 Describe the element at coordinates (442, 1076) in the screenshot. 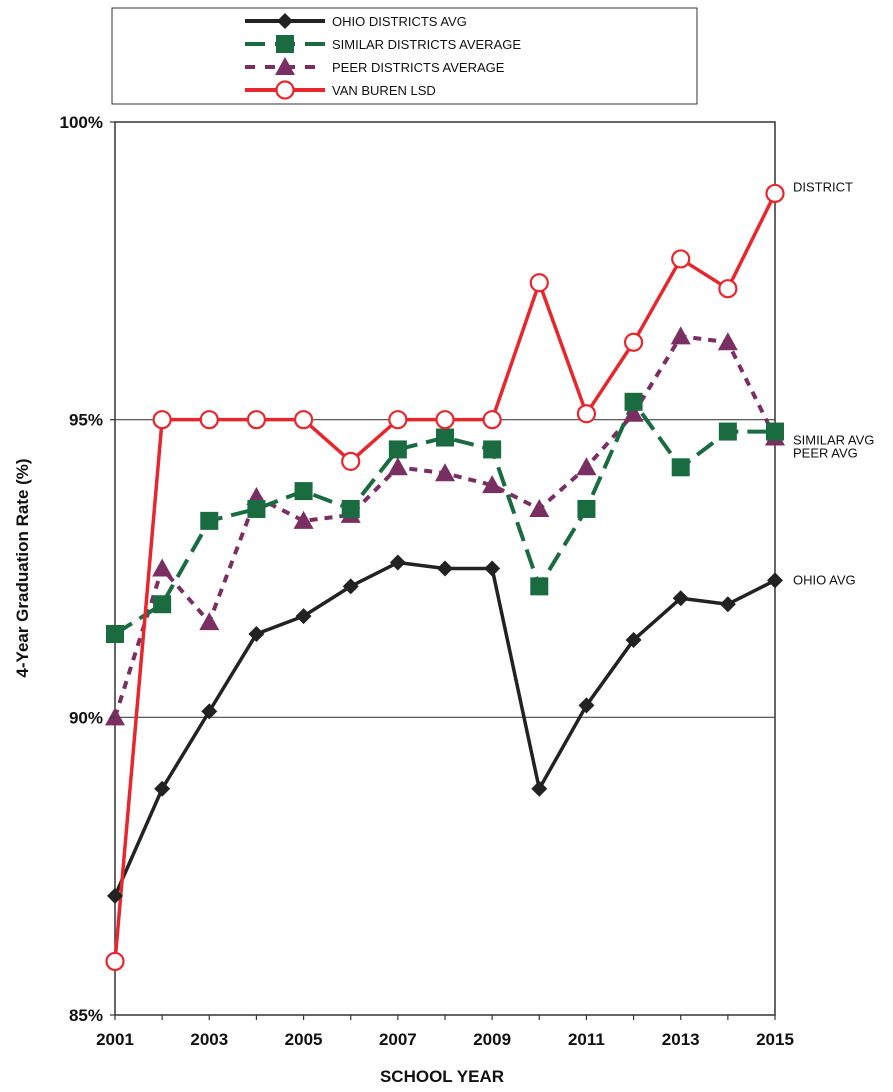

I see `x-axis-title: SCHOOL YEAR` at that location.